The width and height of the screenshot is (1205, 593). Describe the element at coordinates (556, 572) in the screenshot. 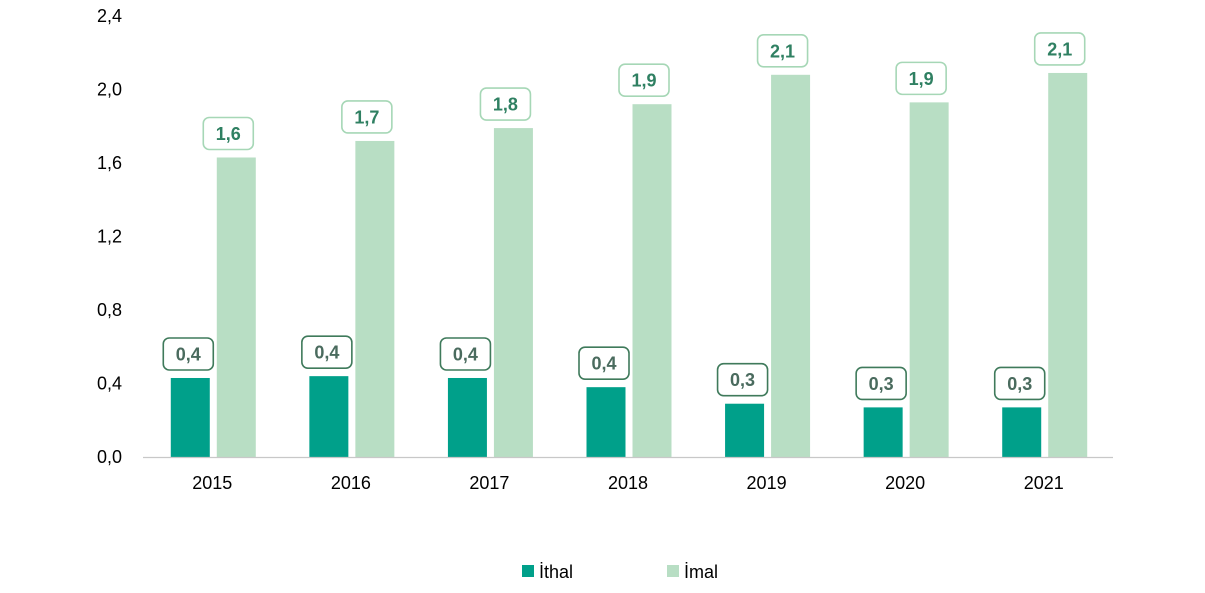

I see `legend-label-ithal: İthal` at that location.